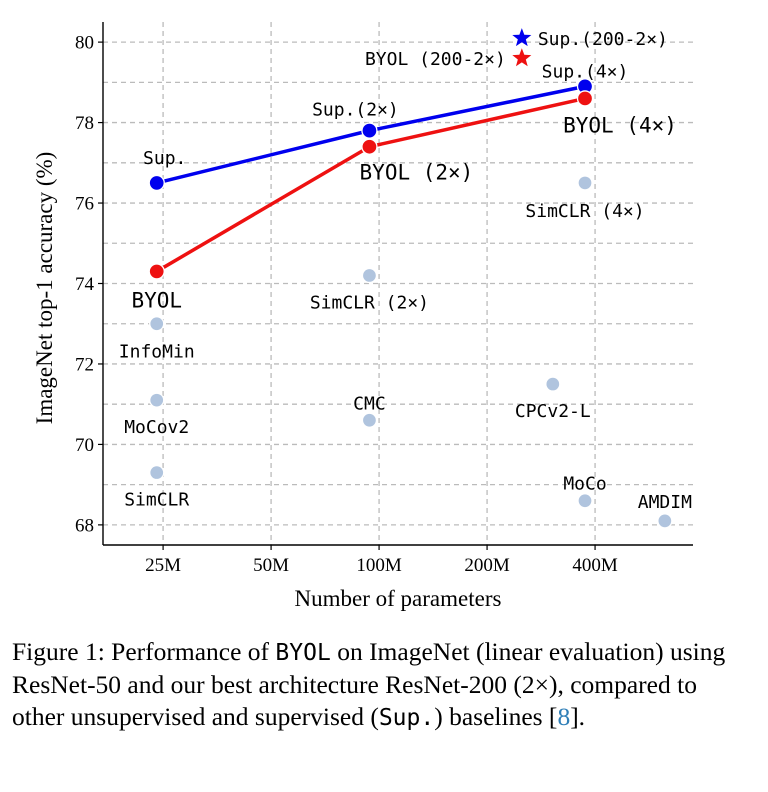  I want to click on caption-suffix: ) baselines [, so click(496, 716).